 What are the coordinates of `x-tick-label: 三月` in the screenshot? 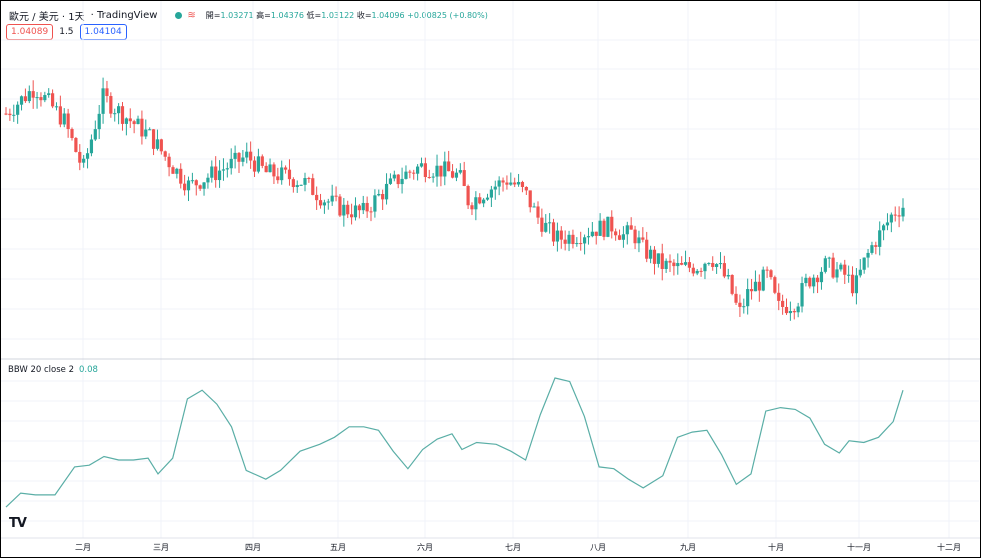 It's located at (161, 547).